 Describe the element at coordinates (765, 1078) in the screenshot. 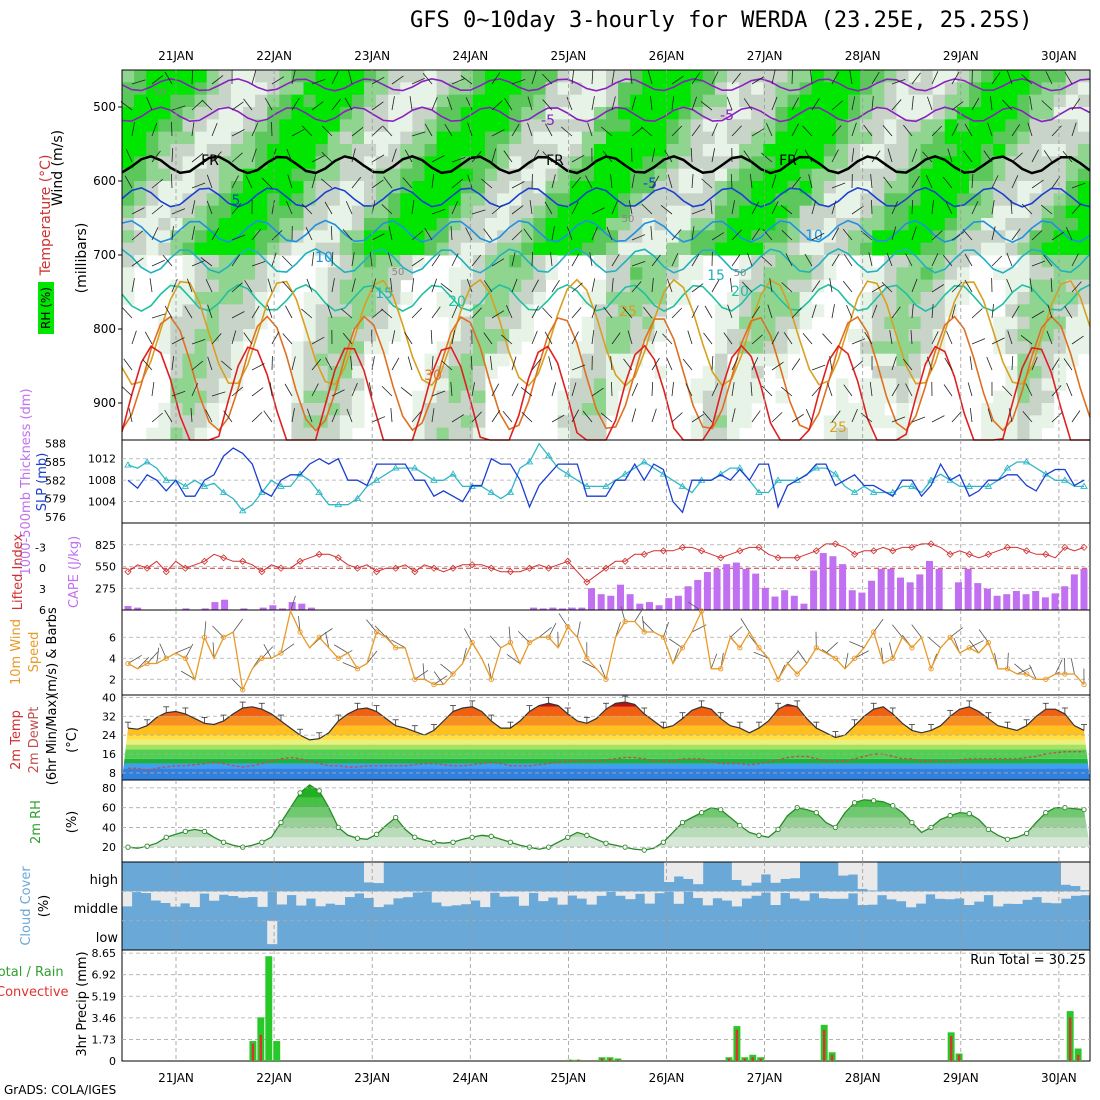

I see `date-label-bottom: 27JAN` at that location.